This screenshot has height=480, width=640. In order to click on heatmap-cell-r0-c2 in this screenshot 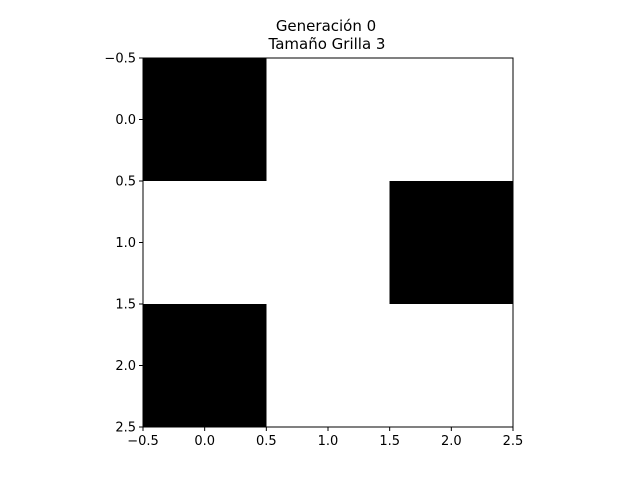, I will do `click(451, 119)`.